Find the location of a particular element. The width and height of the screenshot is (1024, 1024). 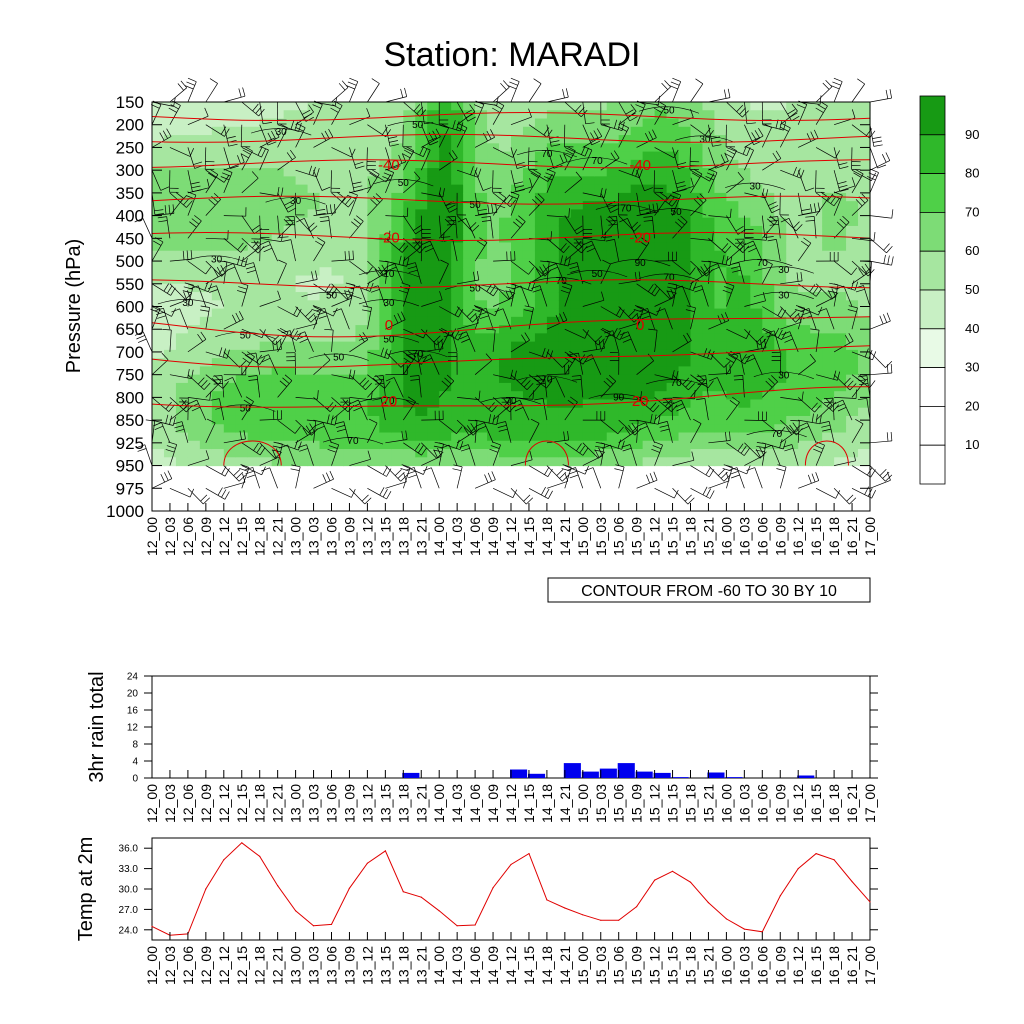

temperature-contour-label: 0 is located at coordinates (389, 325).